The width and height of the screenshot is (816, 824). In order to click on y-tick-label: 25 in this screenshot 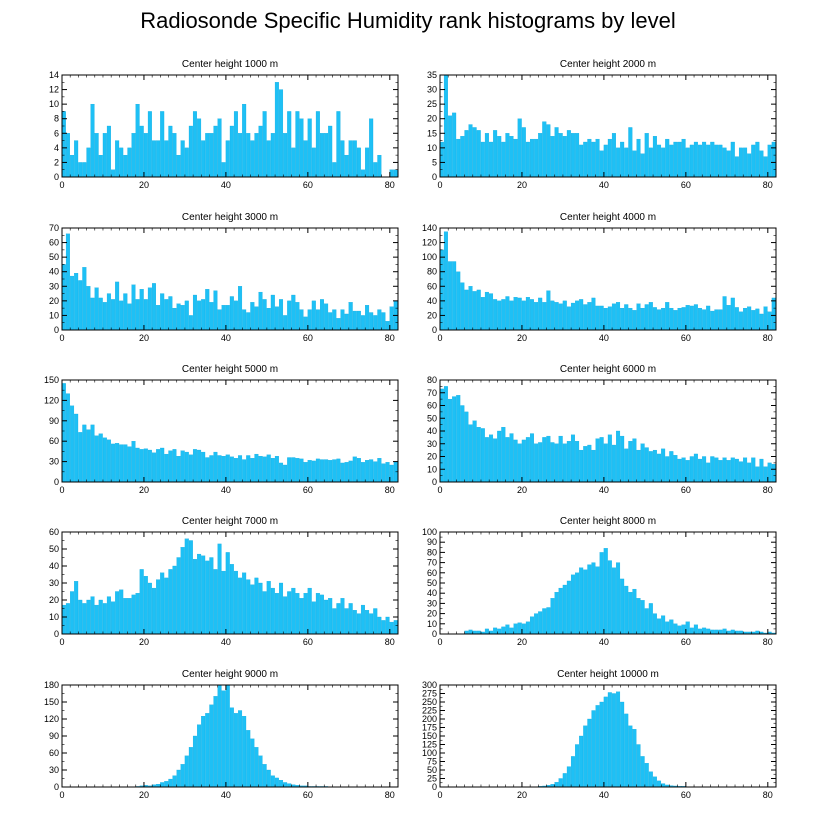, I will do `click(432, 104)`.